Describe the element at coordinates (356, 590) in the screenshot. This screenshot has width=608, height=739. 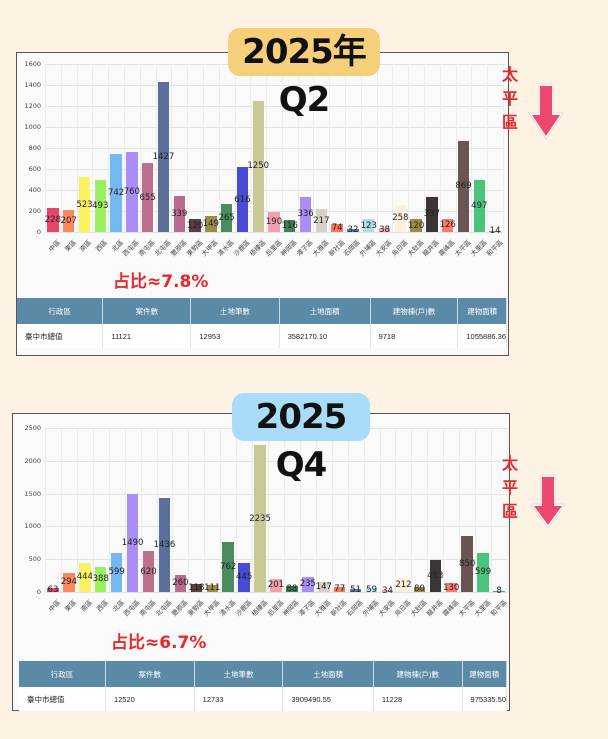
I see `bar-value-label: 51` at that location.